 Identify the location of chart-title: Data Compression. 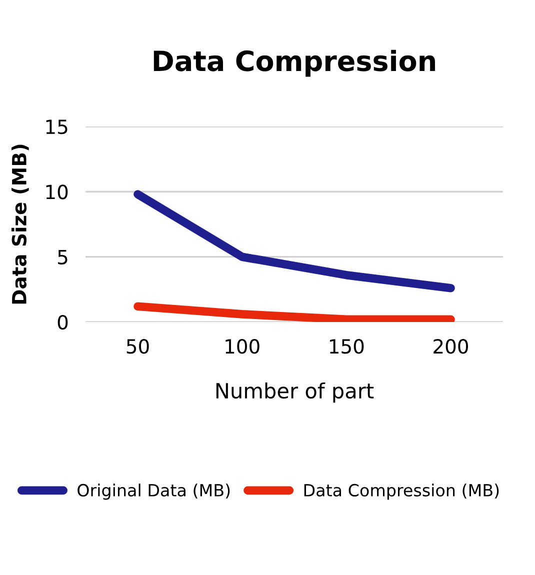
(294, 63).